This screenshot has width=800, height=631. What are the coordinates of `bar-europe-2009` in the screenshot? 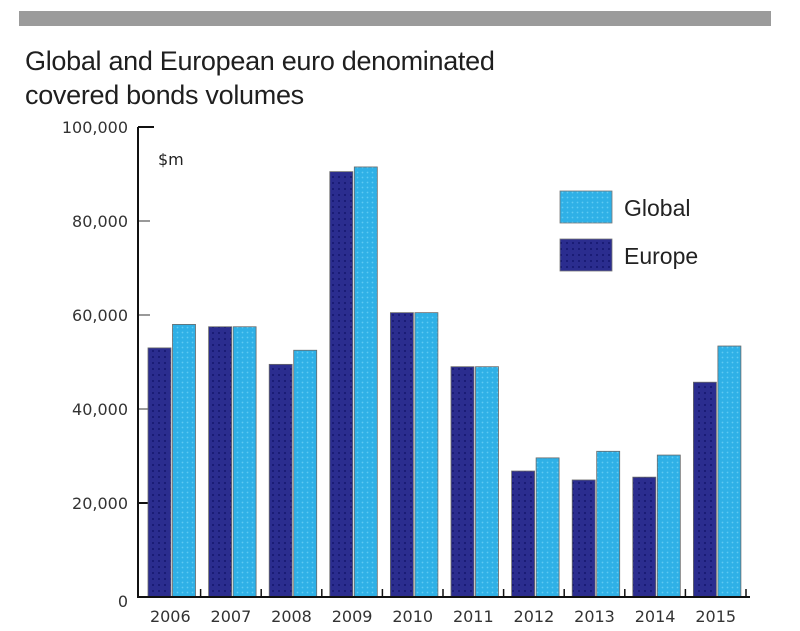 It's located at (341, 384).